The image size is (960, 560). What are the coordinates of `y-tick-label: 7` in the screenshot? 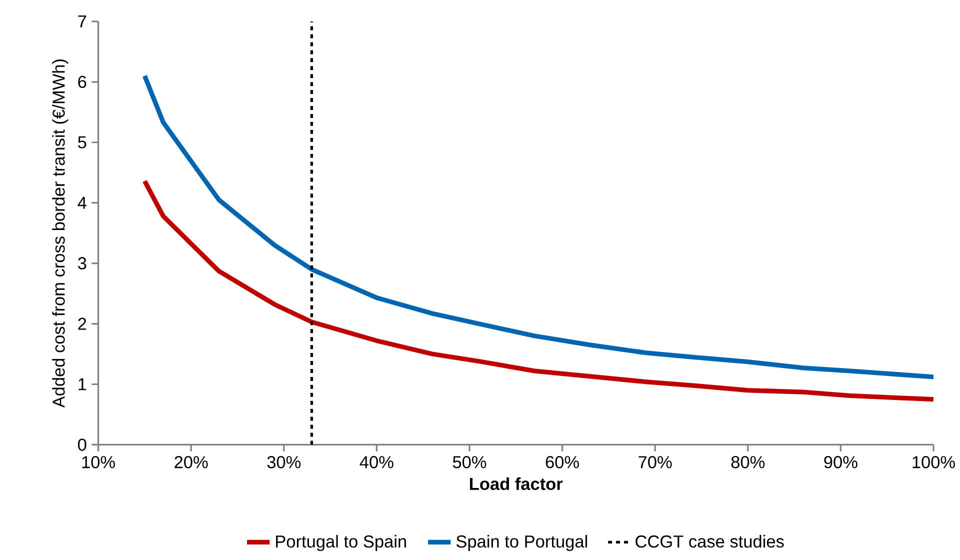 It's located at (82, 22).